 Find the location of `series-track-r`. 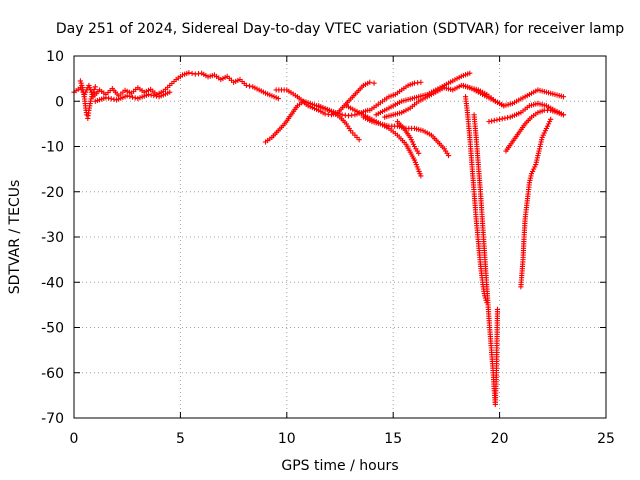

series-track-r is located at coordinates (536, 203).